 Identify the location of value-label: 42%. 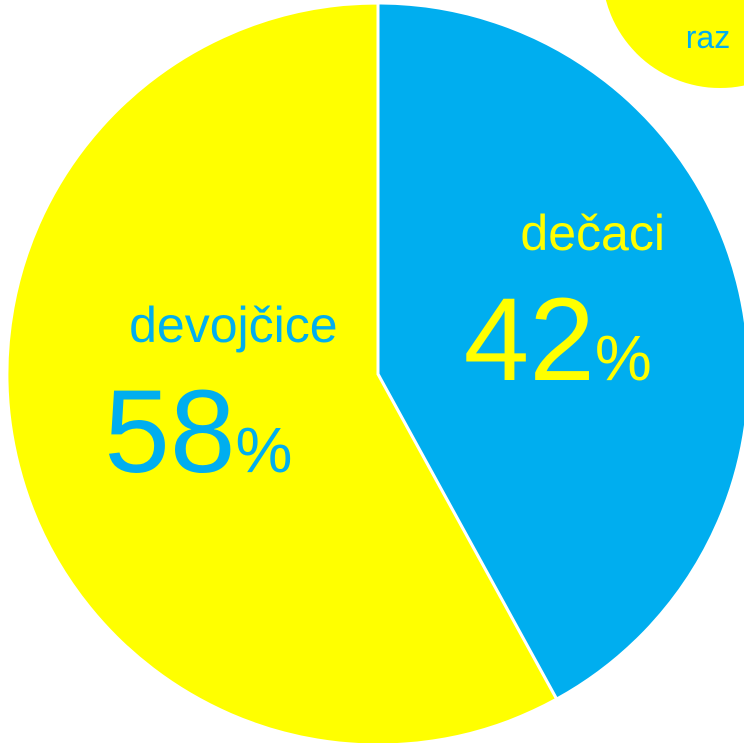
(558, 340).